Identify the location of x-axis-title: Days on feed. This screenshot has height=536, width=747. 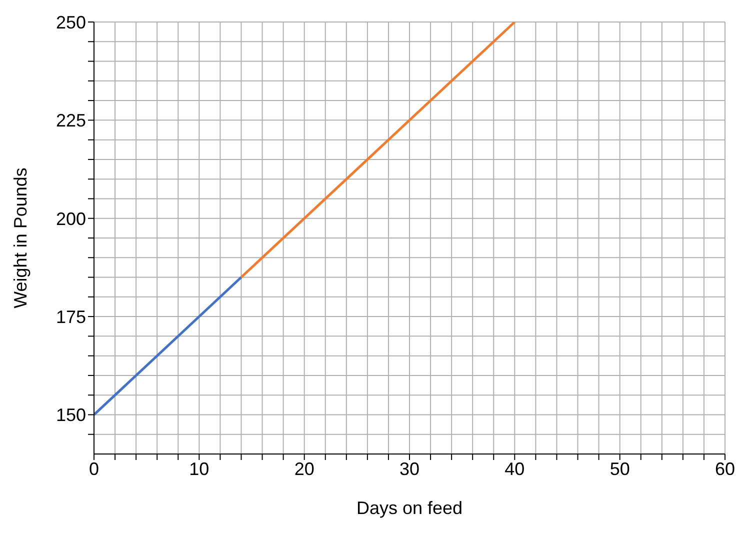
(409, 508).